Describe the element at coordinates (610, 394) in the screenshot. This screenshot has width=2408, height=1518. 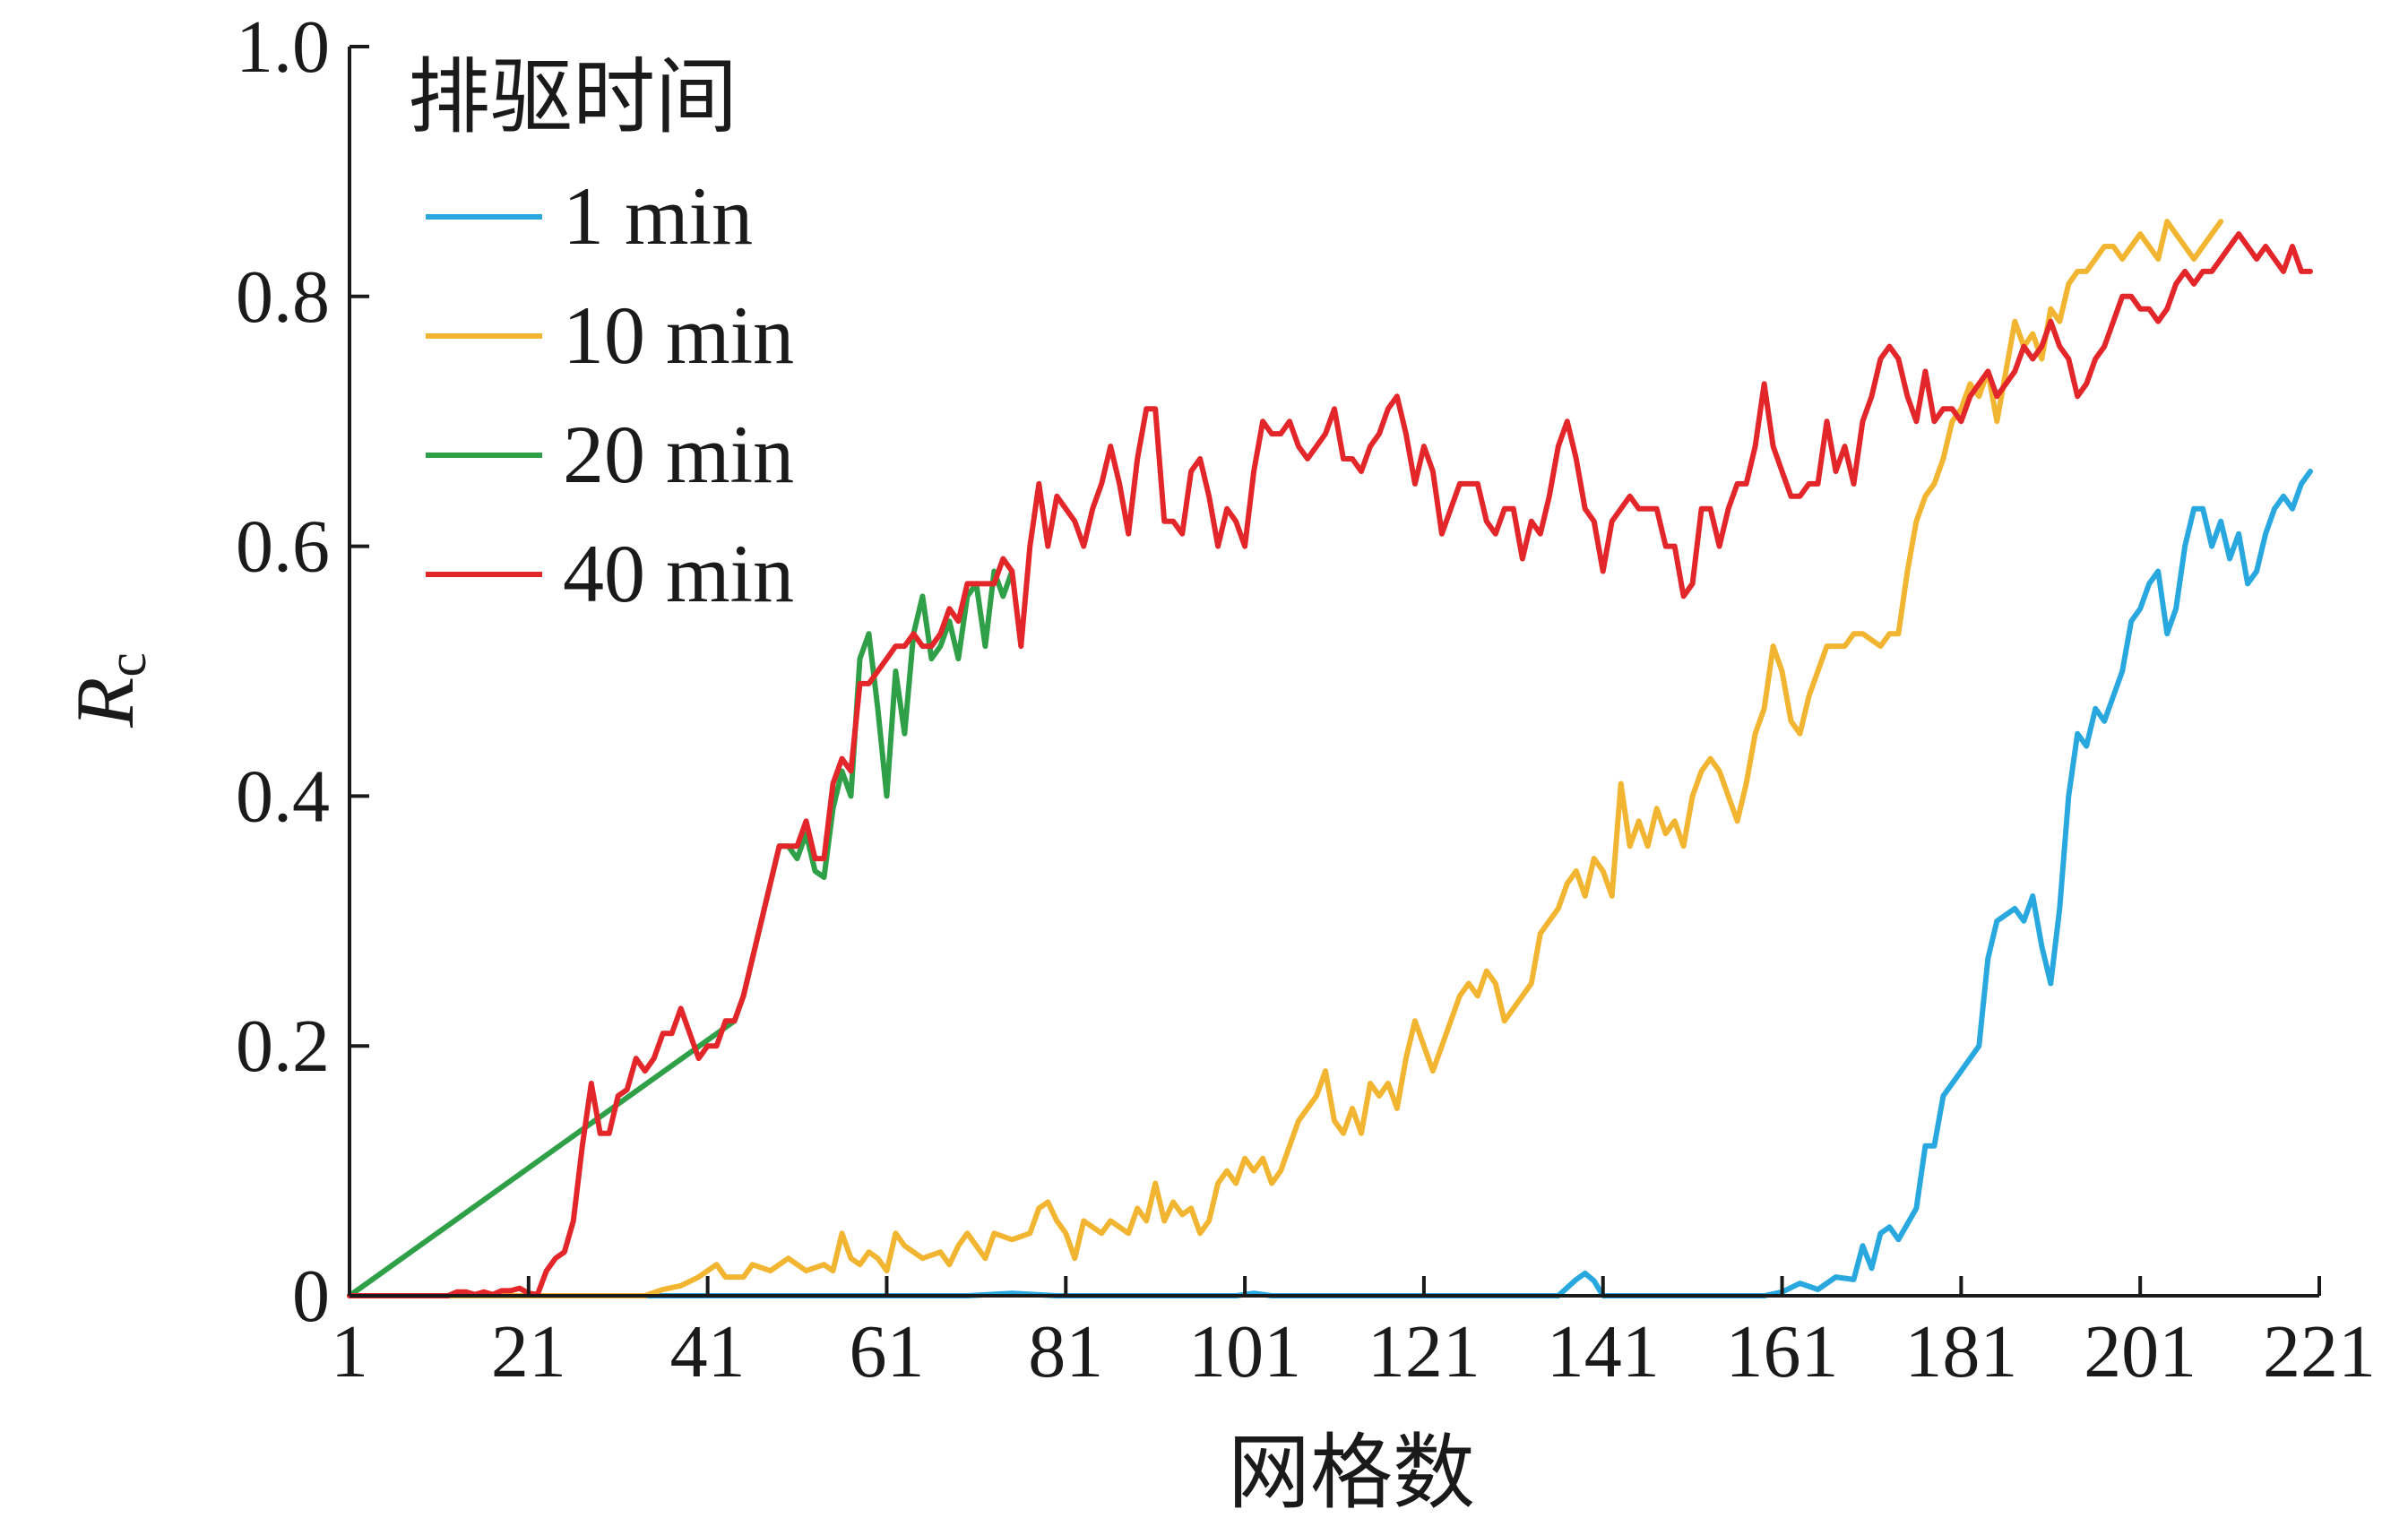
I see `legend-items: 1 min 10 min 20 min 40 min` at that location.